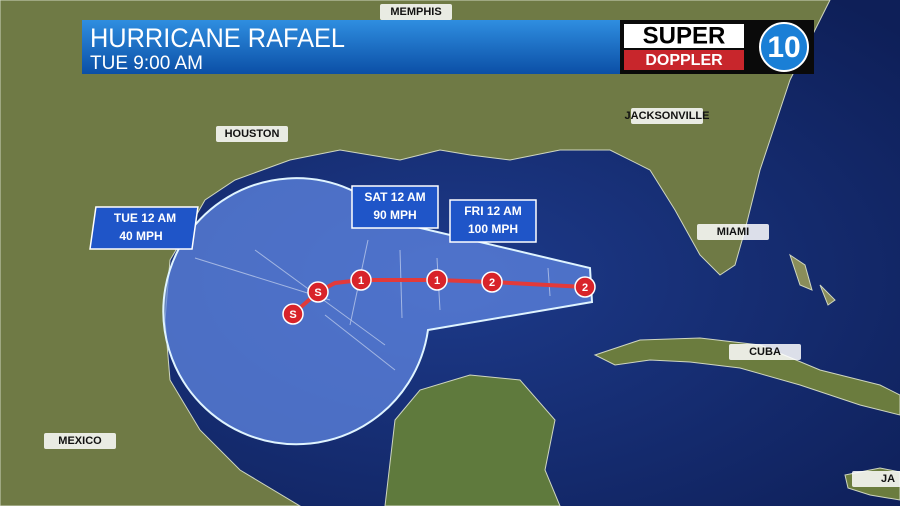  I want to click on city-label: CUBA, so click(765, 352).